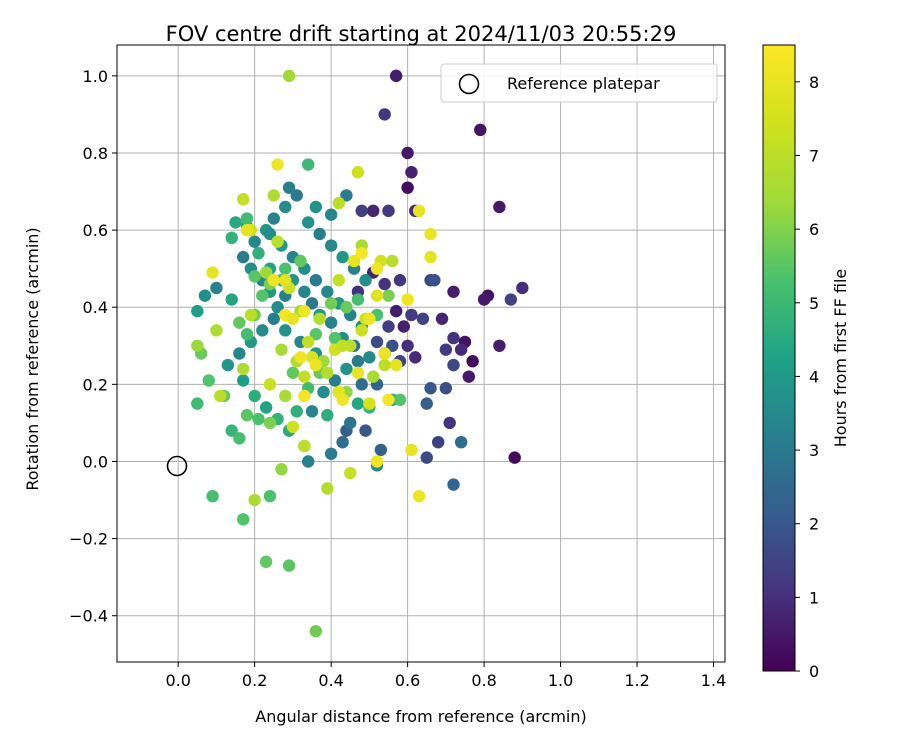 This screenshot has height=755, width=900. What do you see at coordinates (814, 450) in the screenshot?
I see `colorbar-tick-label: 3` at bounding box center [814, 450].